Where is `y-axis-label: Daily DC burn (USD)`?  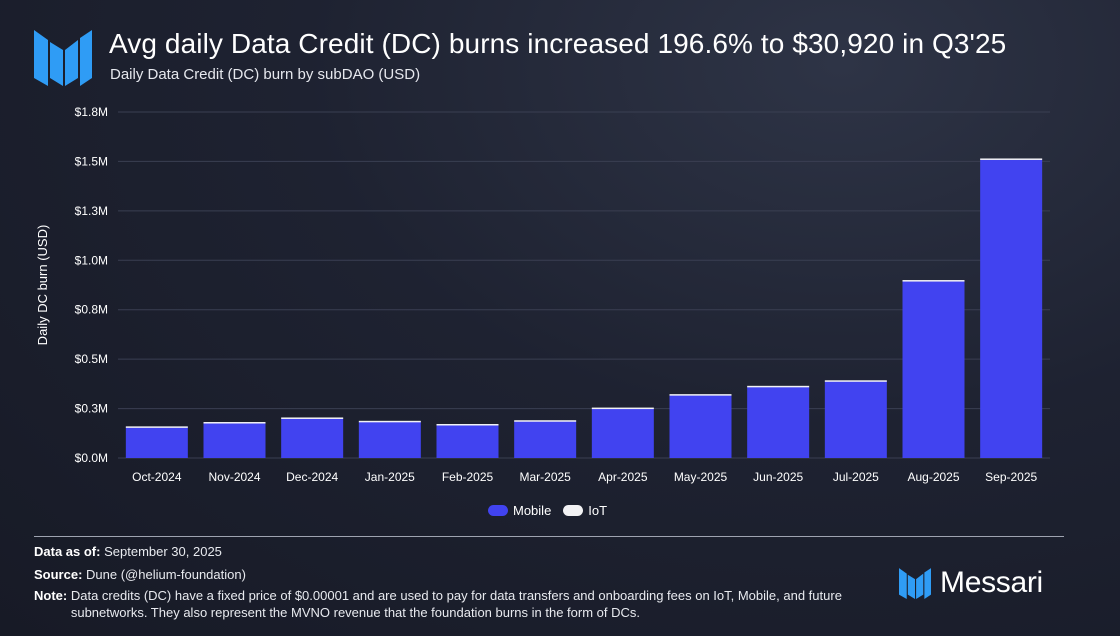 y-axis-label: Daily DC burn (USD) is located at coordinates (42, 285).